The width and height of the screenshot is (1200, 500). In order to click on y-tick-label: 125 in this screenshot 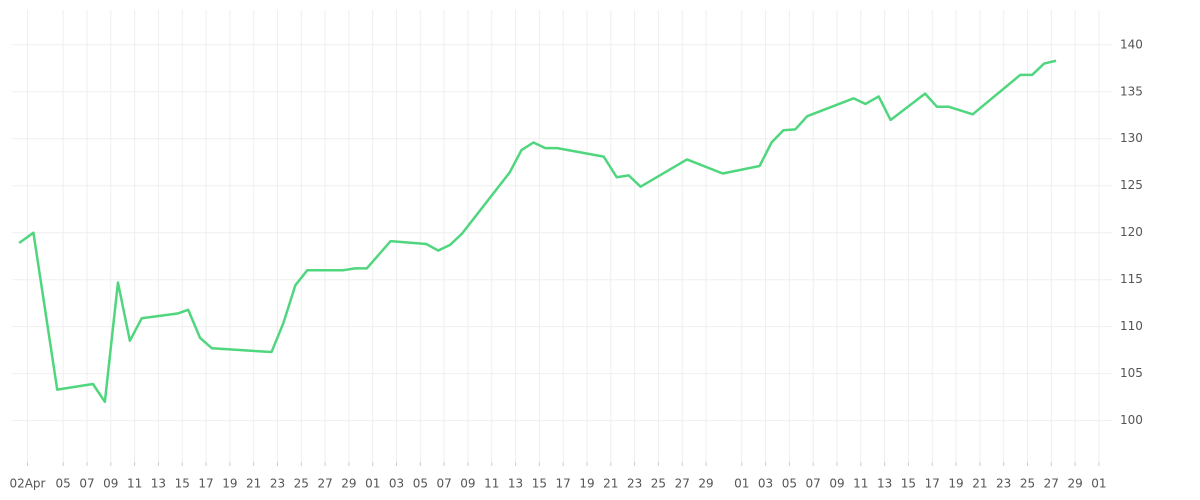, I will do `click(1131, 185)`.